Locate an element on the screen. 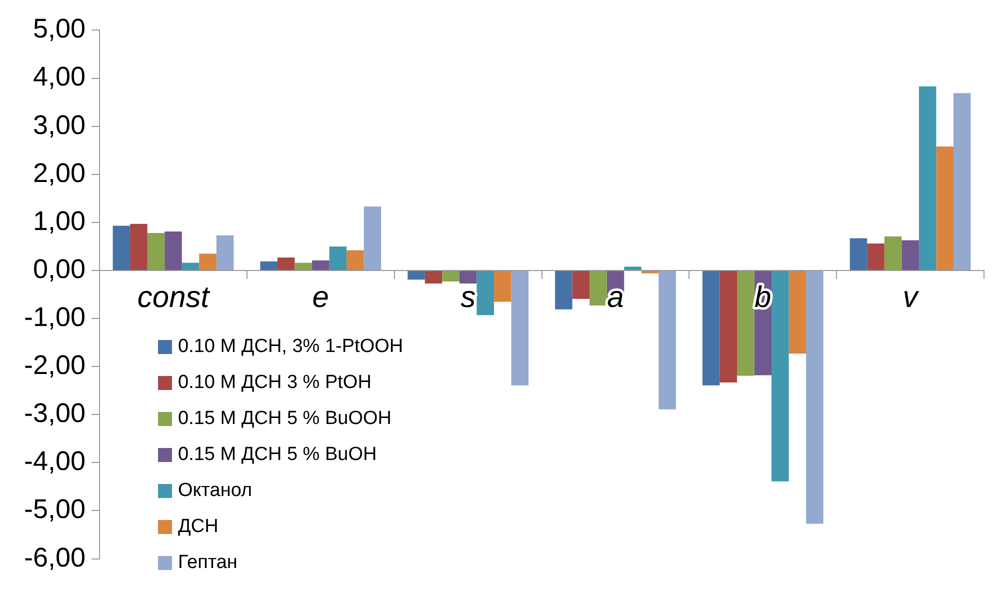 The image size is (996, 589). y-tick-label: 3,00 is located at coordinates (59, 125).